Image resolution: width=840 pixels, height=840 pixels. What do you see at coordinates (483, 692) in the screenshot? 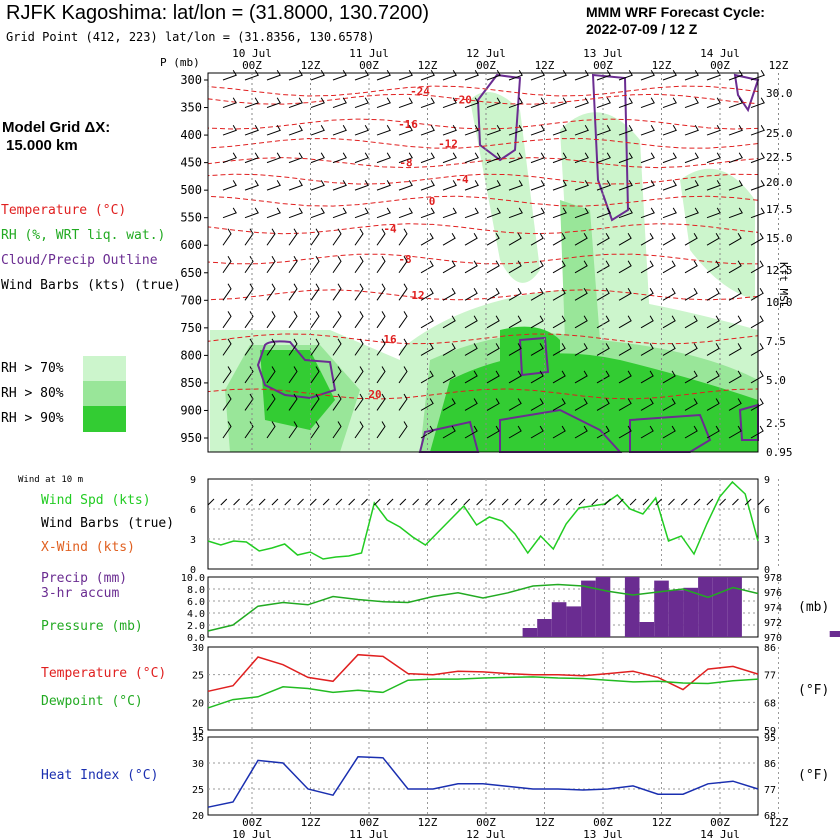
I see `dewpoint-line` at bounding box center [483, 692].